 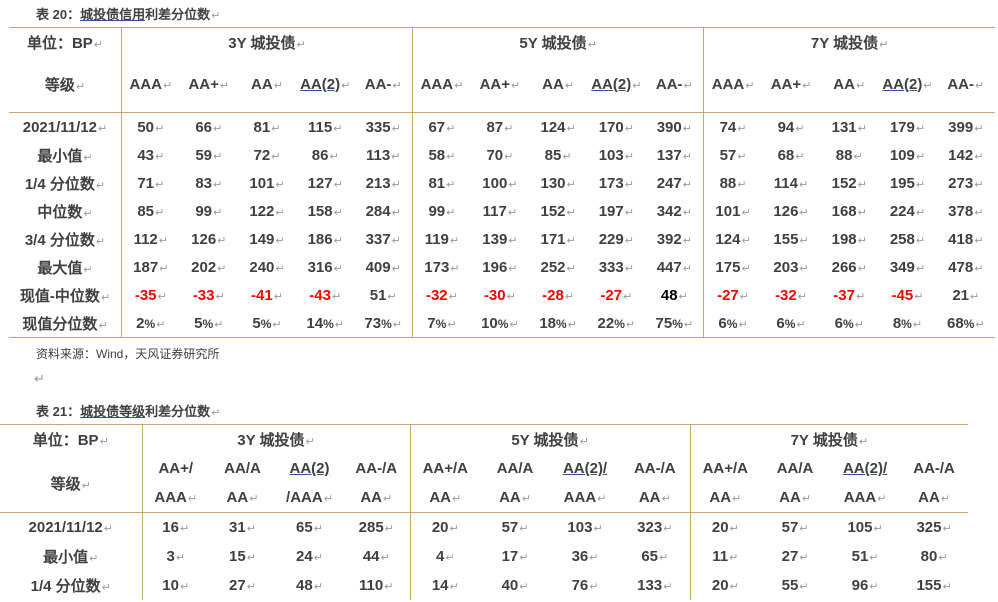 I want to click on table-cell: 197↵, so click(x=616, y=211).